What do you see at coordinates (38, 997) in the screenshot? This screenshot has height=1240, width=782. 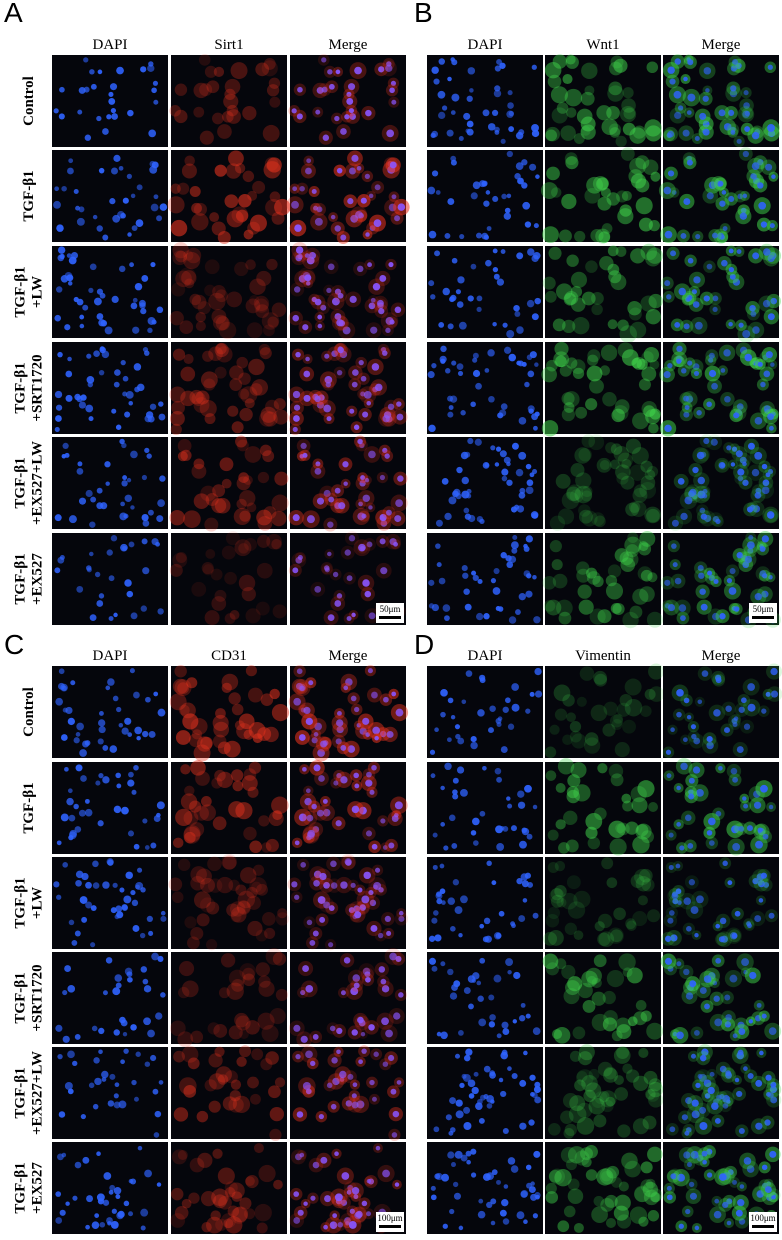 I see `row-label: +SRT1720` at bounding box center [38, 997].